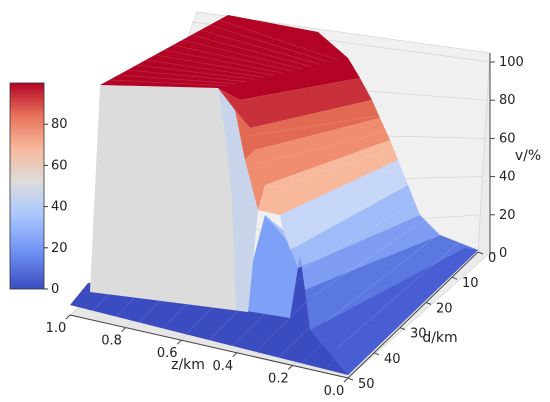 The height and width of the screenshot is (402, 550). Describe the element at coordinates (418, 334) in the screenshot. I see `y-tick-label: 30` at that location.